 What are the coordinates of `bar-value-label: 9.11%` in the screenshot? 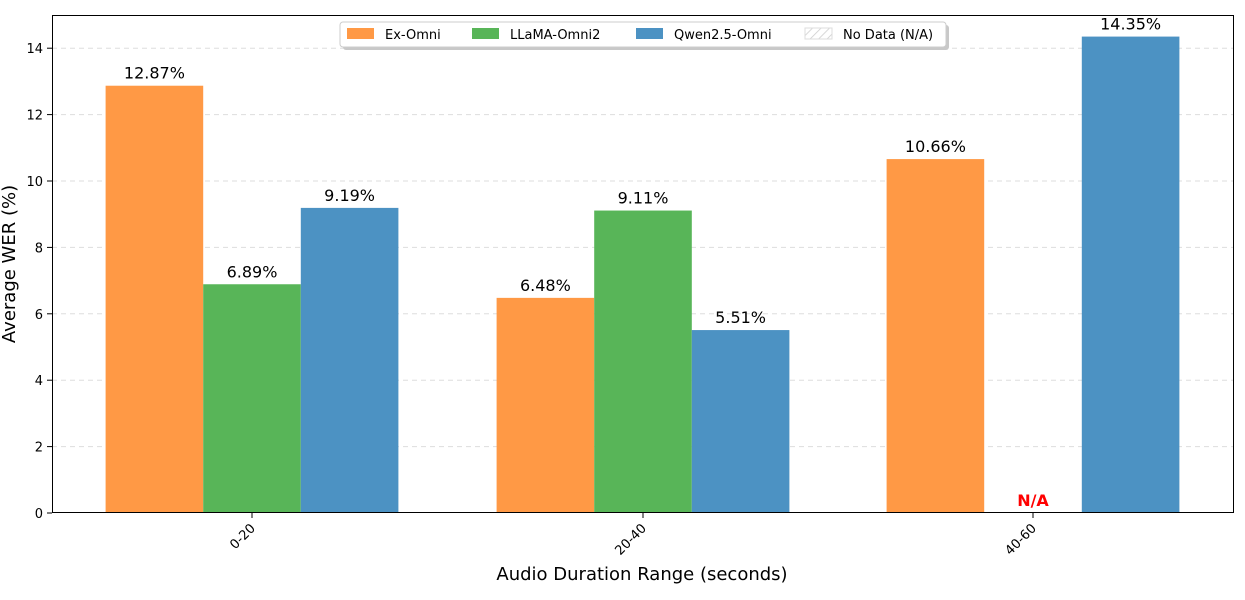 It's located at (643, 198).